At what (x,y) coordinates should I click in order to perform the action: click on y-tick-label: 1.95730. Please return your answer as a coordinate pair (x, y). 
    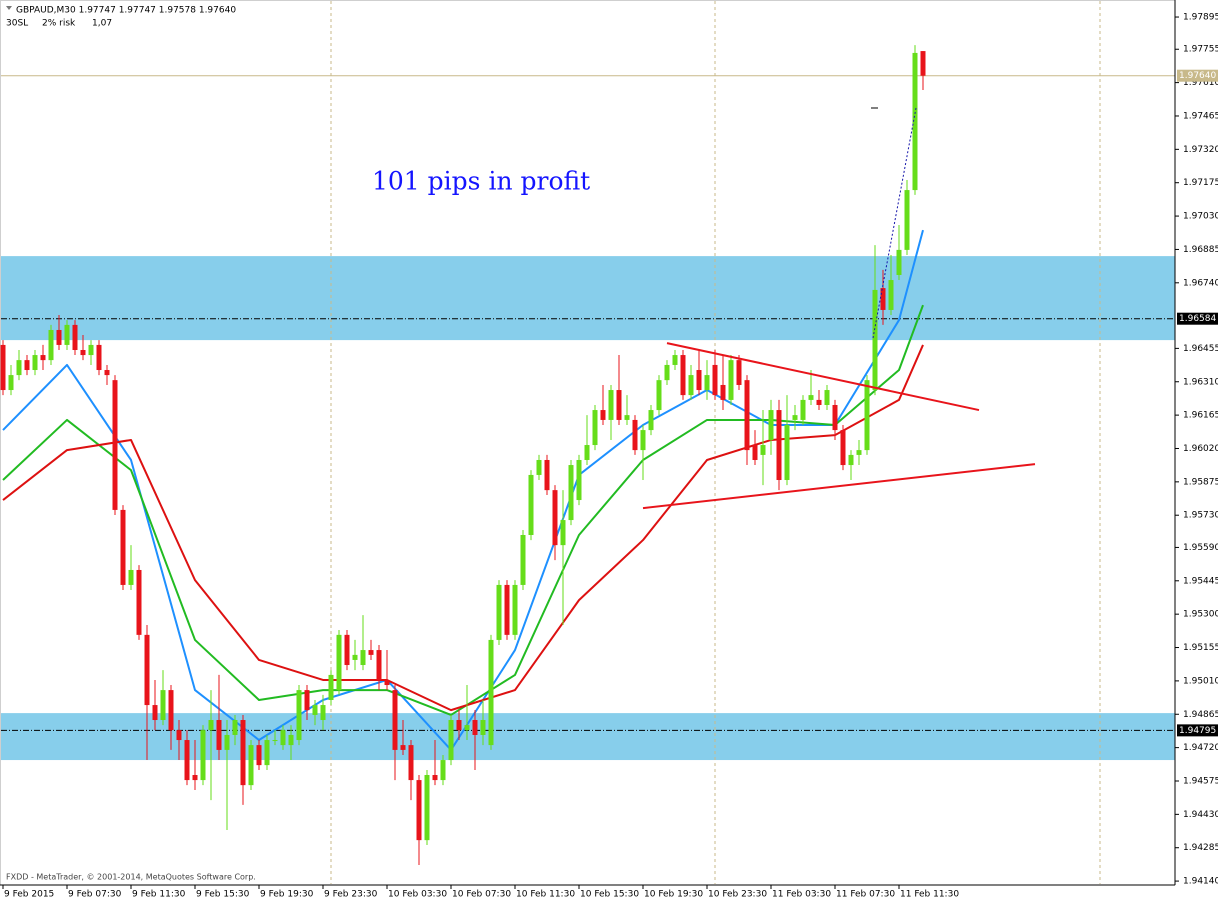
    Looking at the image, I should click on (1200, 516).